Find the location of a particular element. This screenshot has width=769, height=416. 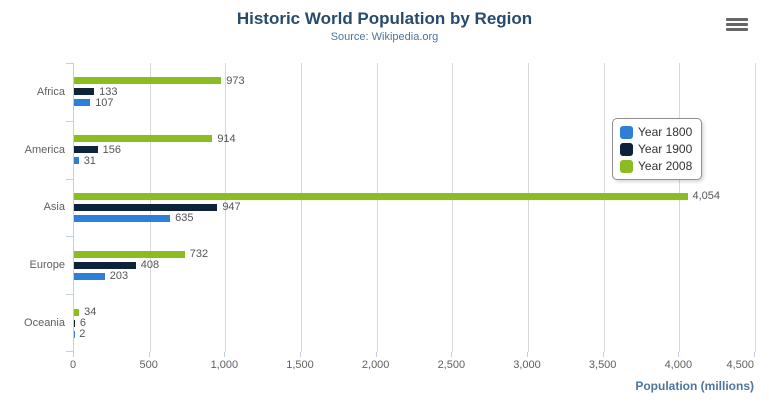

bar-year-1900-europe is located at coordinates (105, 265).